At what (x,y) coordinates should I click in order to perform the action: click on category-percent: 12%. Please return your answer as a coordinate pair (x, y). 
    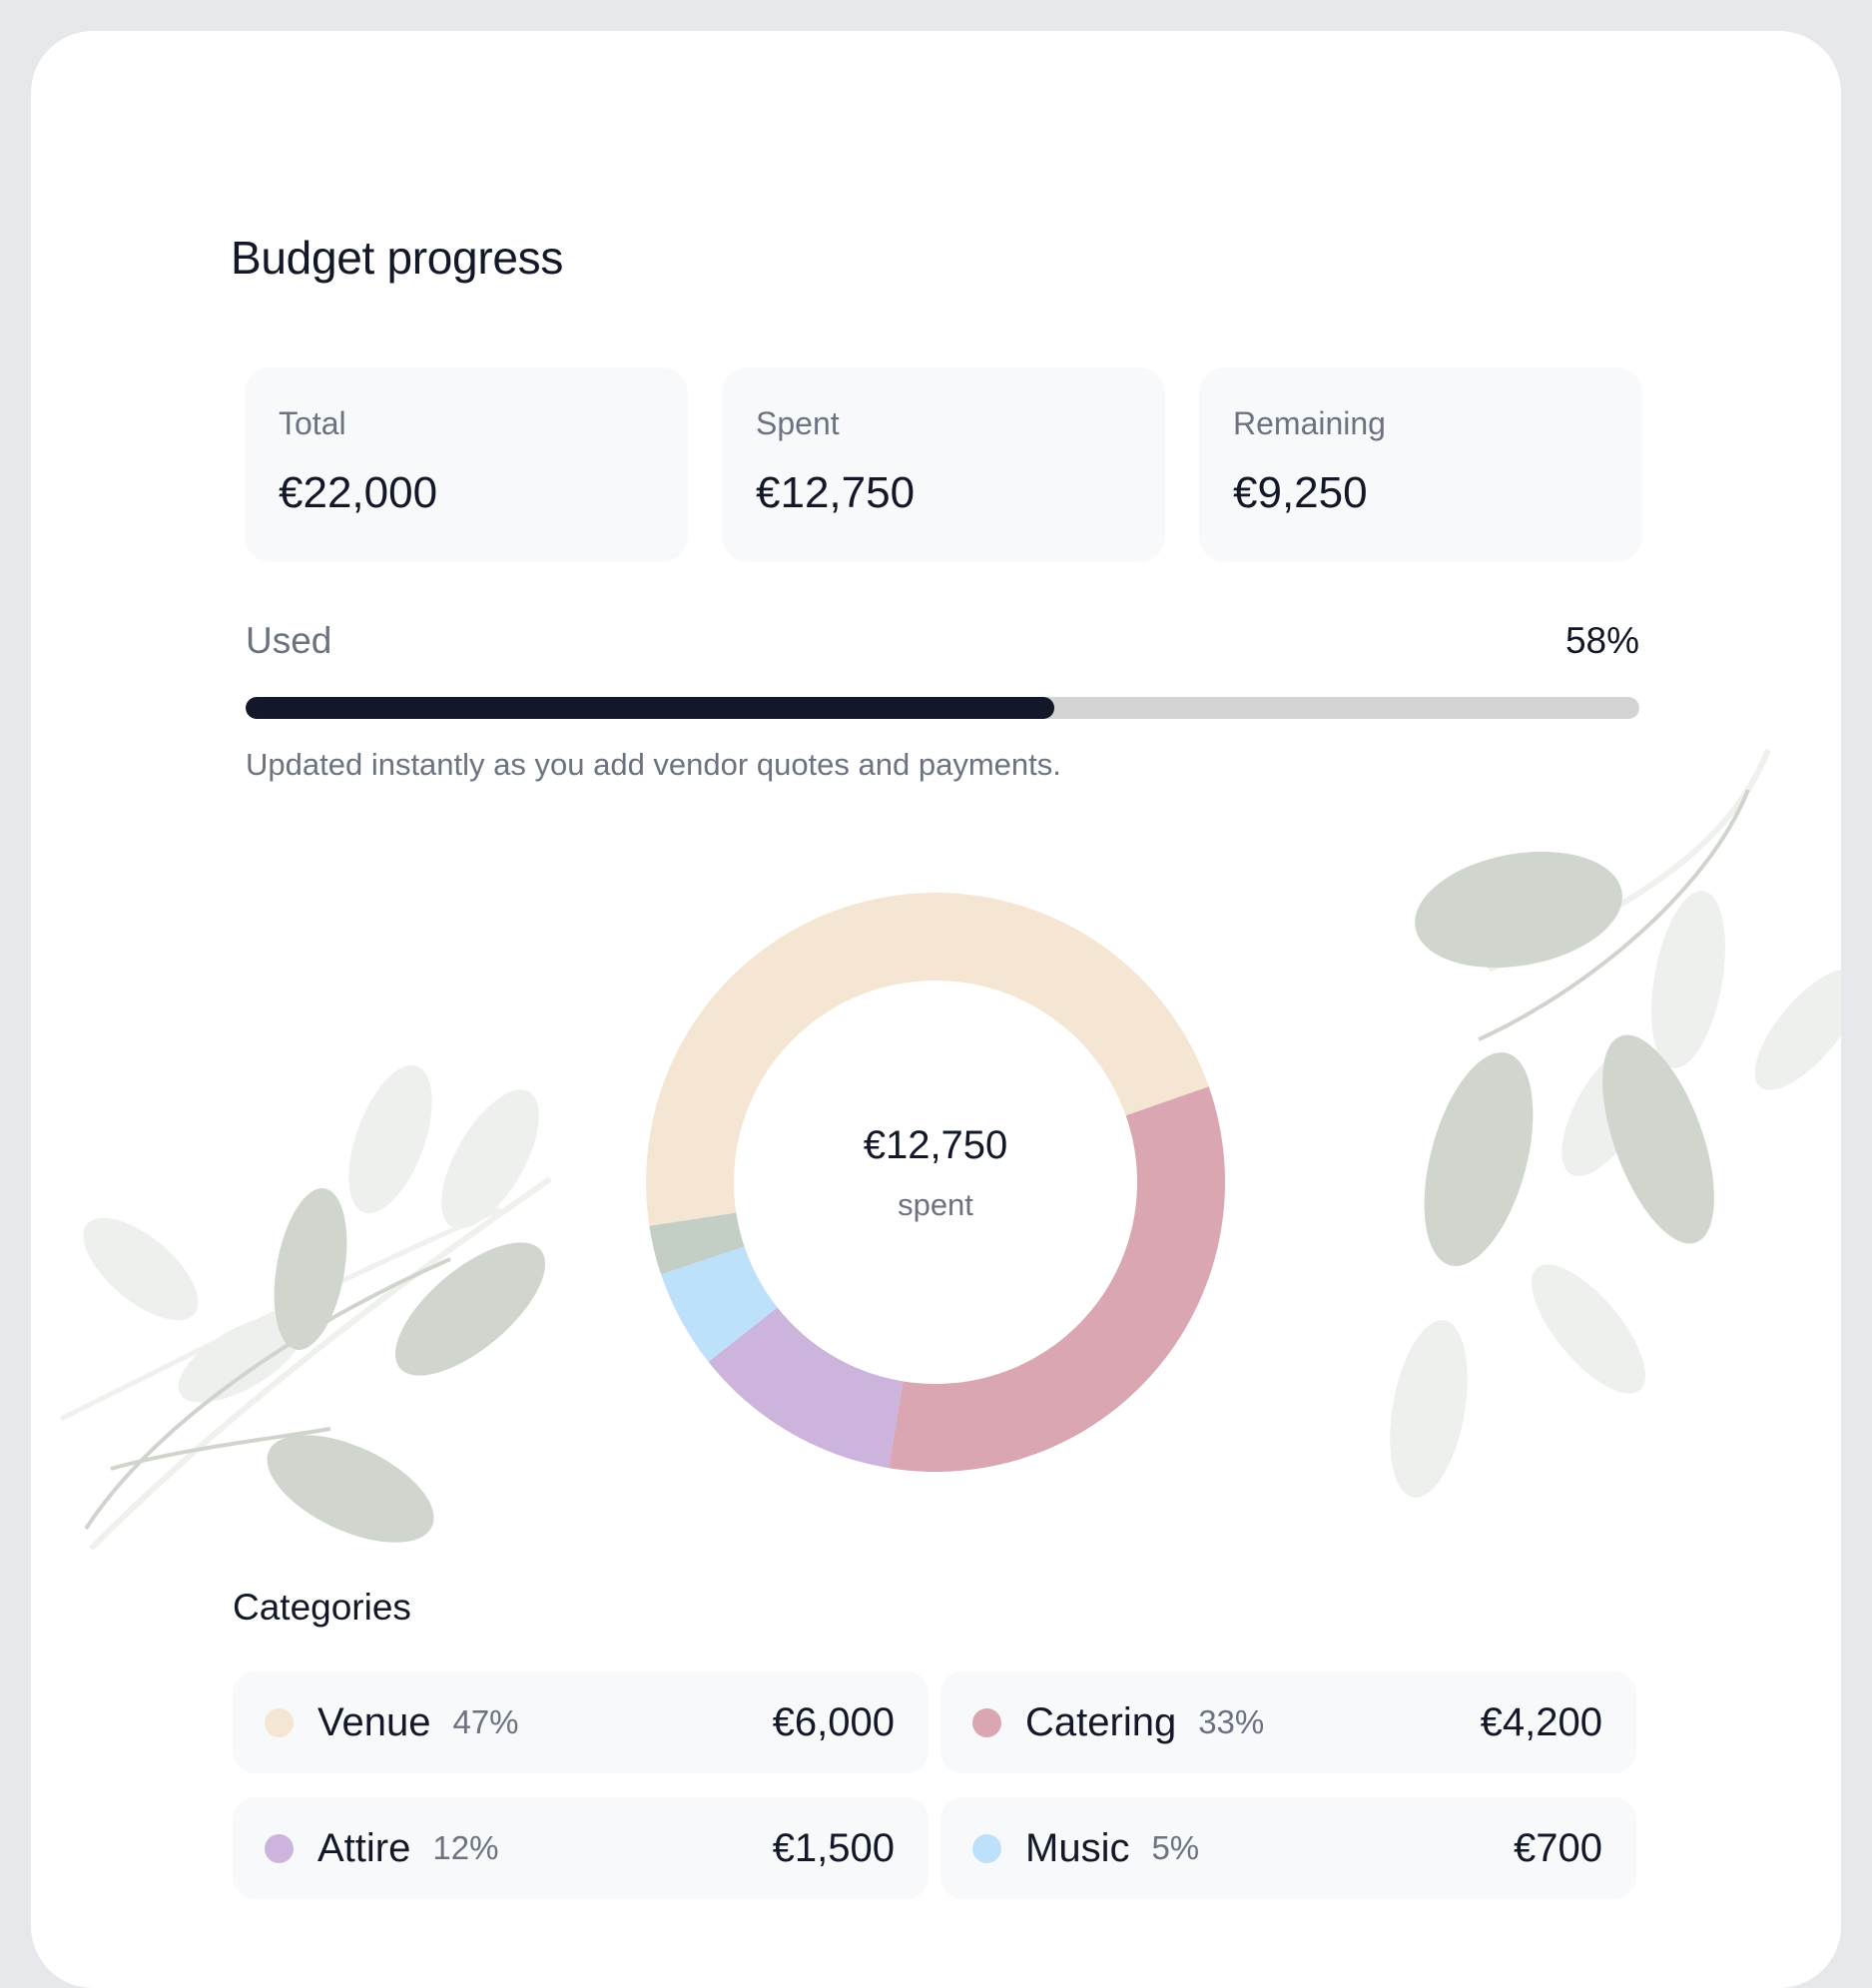
    Looking at the image, I should click on (465, 1847).